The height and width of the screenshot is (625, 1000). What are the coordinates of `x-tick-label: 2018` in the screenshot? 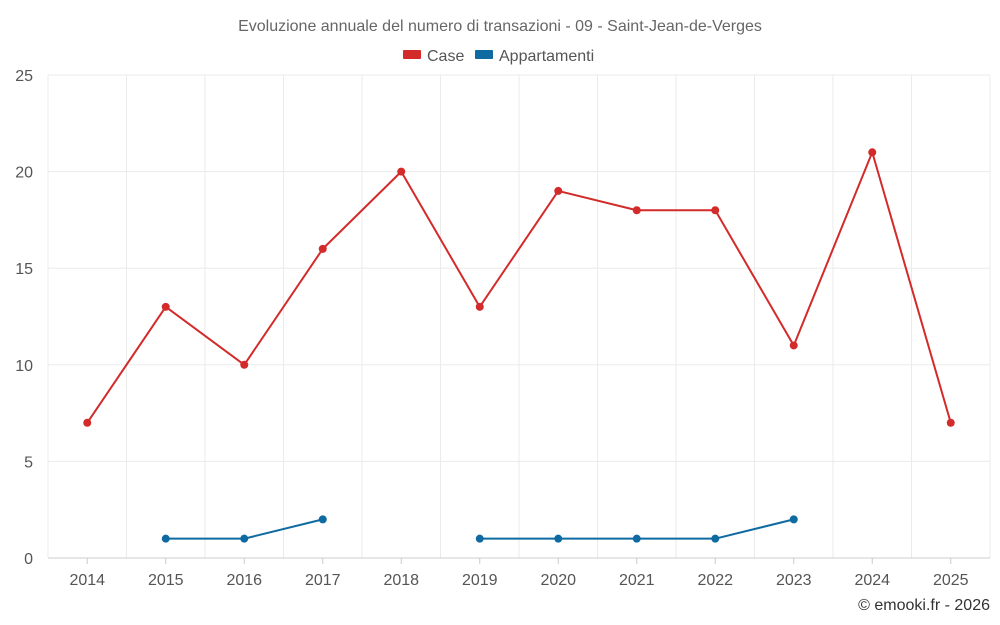 It's located at (401, 580).